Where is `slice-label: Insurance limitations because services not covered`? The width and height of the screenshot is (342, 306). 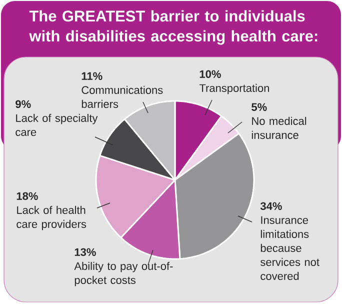 slice-label: Insurance limitations because services not covered is located at coordinates (290, 248).